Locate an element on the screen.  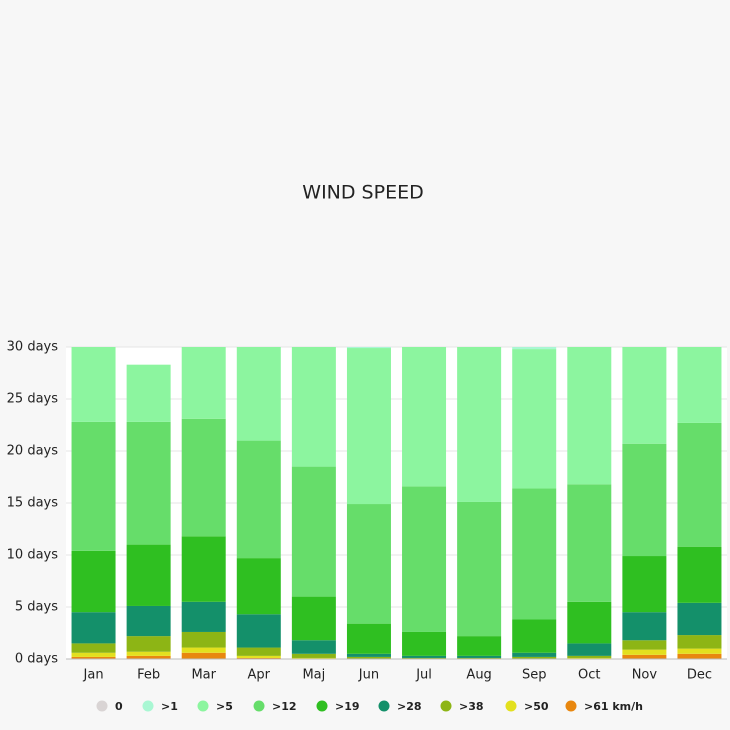
legend-label: >1 is located at coordinates (169, 706).